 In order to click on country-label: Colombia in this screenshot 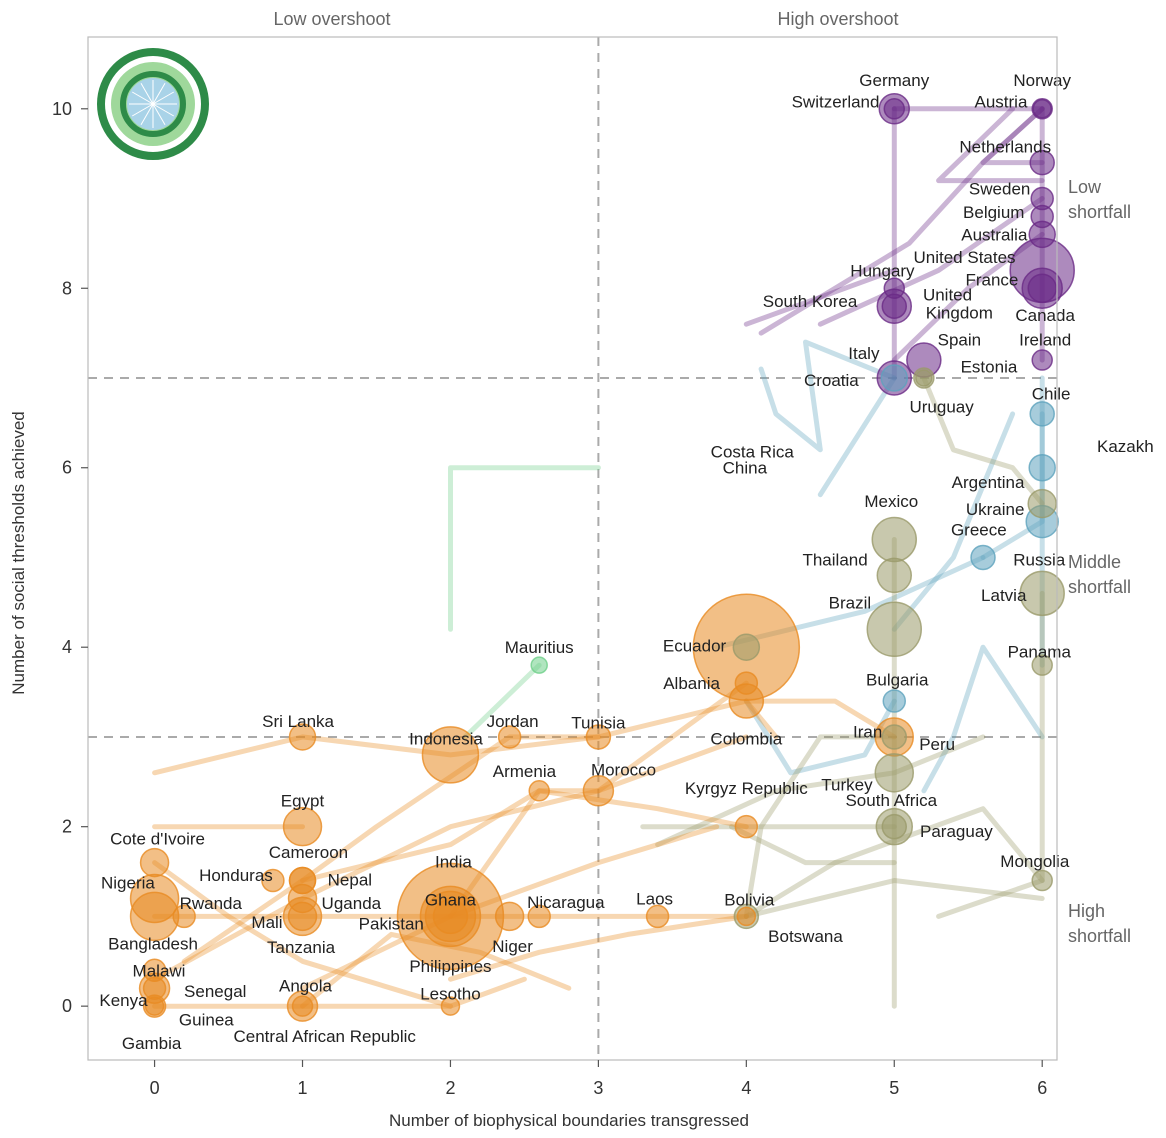, I will do `click(746, 739)`.